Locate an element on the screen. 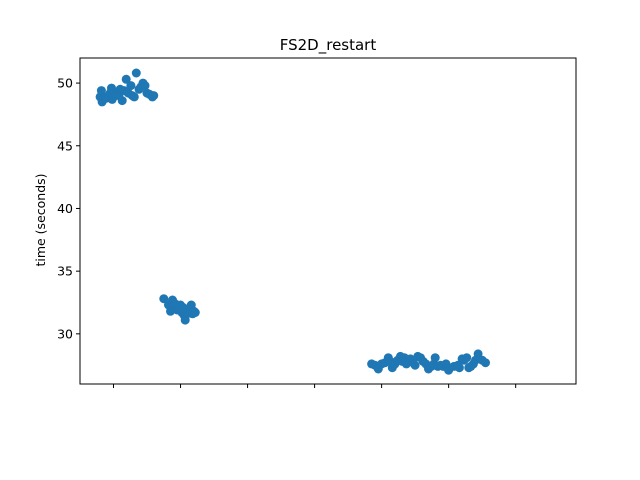  y-tick-label: 35 is located at coordinates (65, 271).